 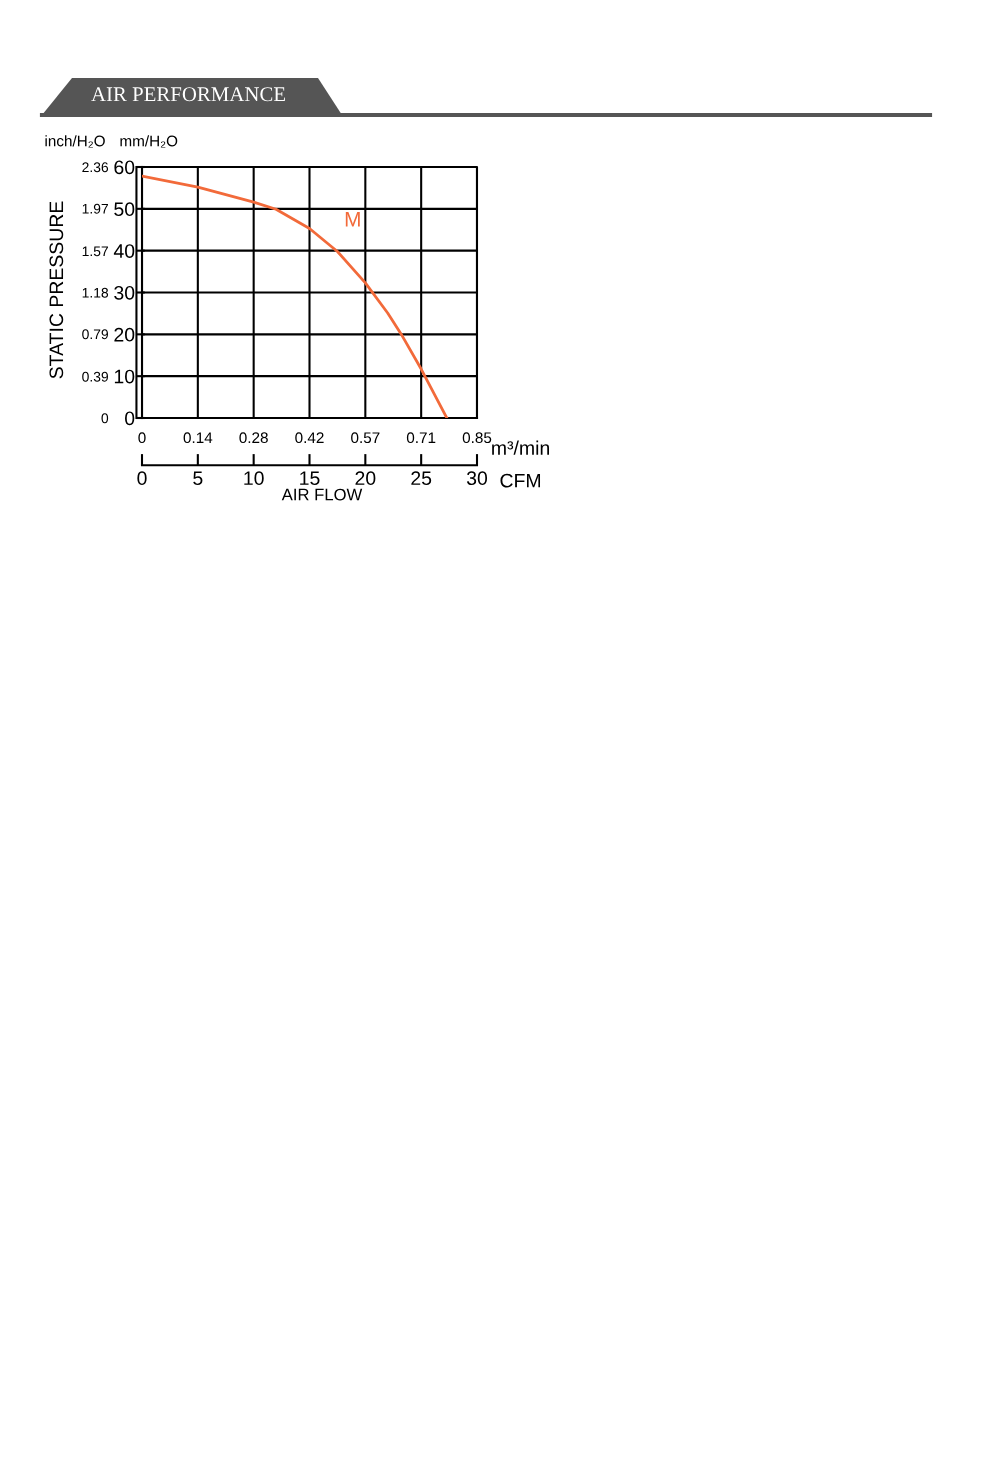 I want to click on y2-tick-label: 1.18, so click(x=95, y=292).